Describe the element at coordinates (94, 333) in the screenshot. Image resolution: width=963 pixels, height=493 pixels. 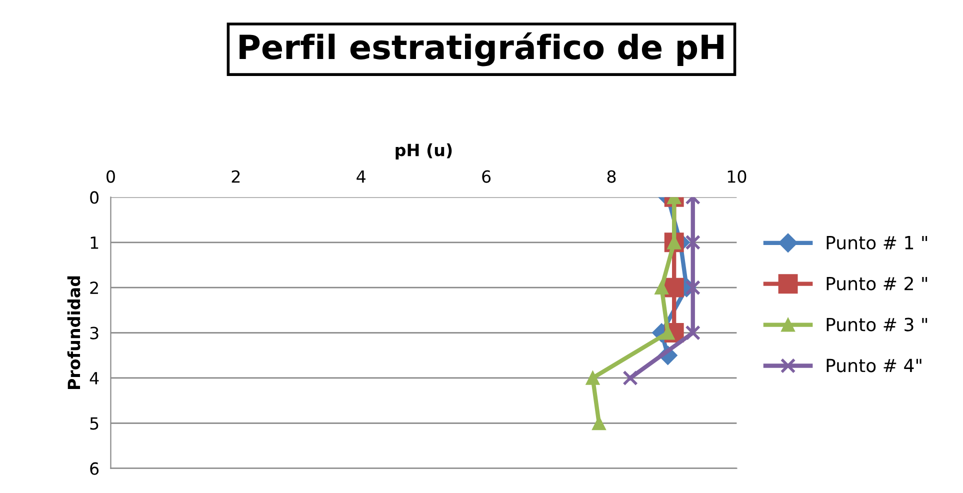
I see `y-tick-label: 3` at that location.